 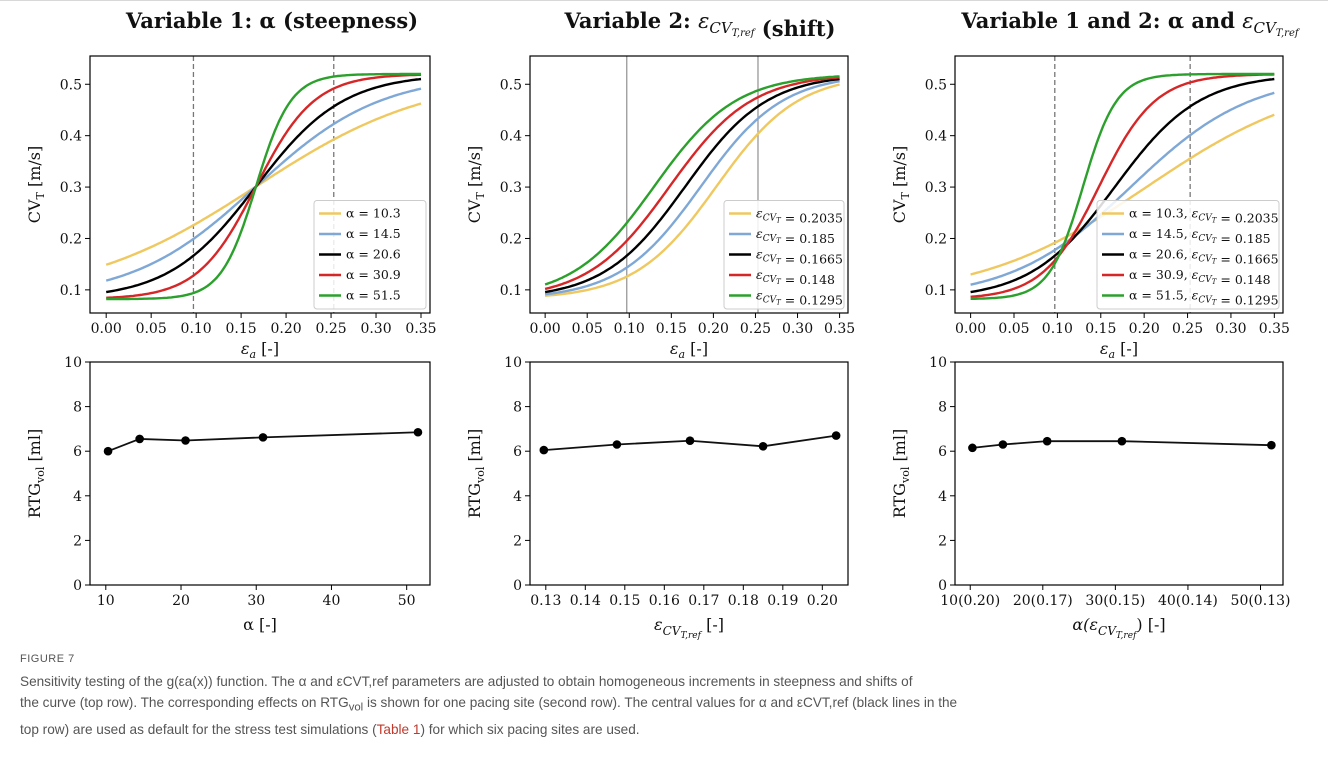 What do you see at coordinates (530, 729) in the screenshot?
I see `caption-line-3b: ) for which six pacing sites are used.` at bounding box center [530, 729].